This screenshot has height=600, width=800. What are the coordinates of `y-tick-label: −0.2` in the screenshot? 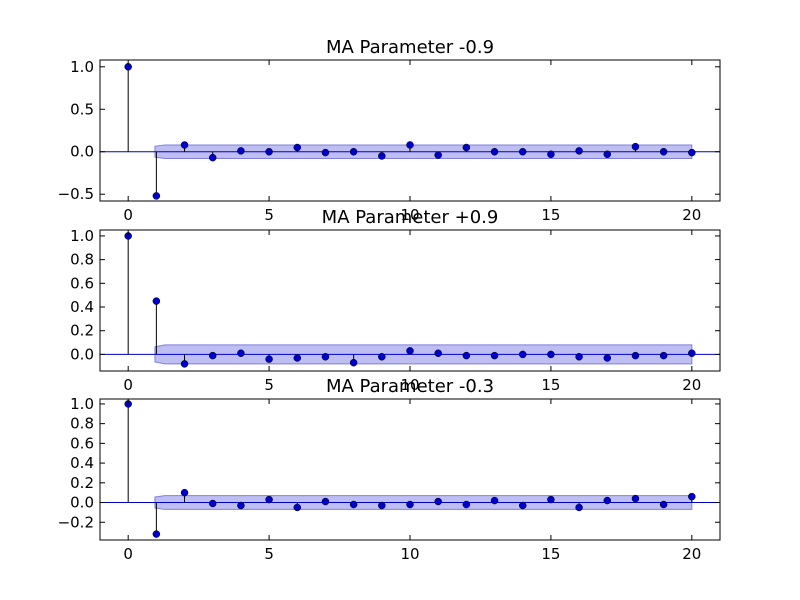 It's located at (76, 522).